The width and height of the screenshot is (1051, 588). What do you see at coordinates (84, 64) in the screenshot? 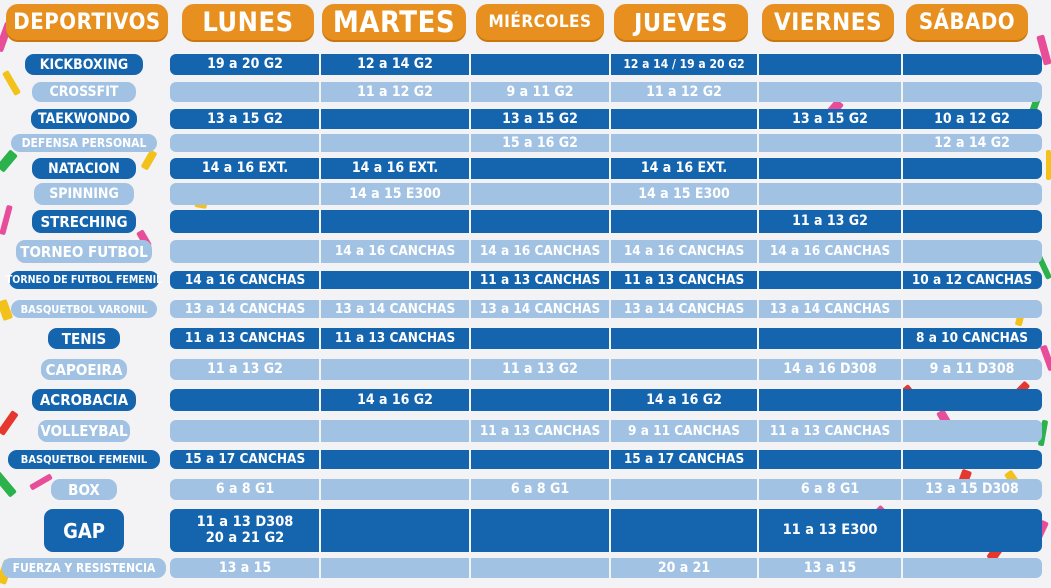
I see `sport-label: KICKBOXING` at bounding box center [84, 64].